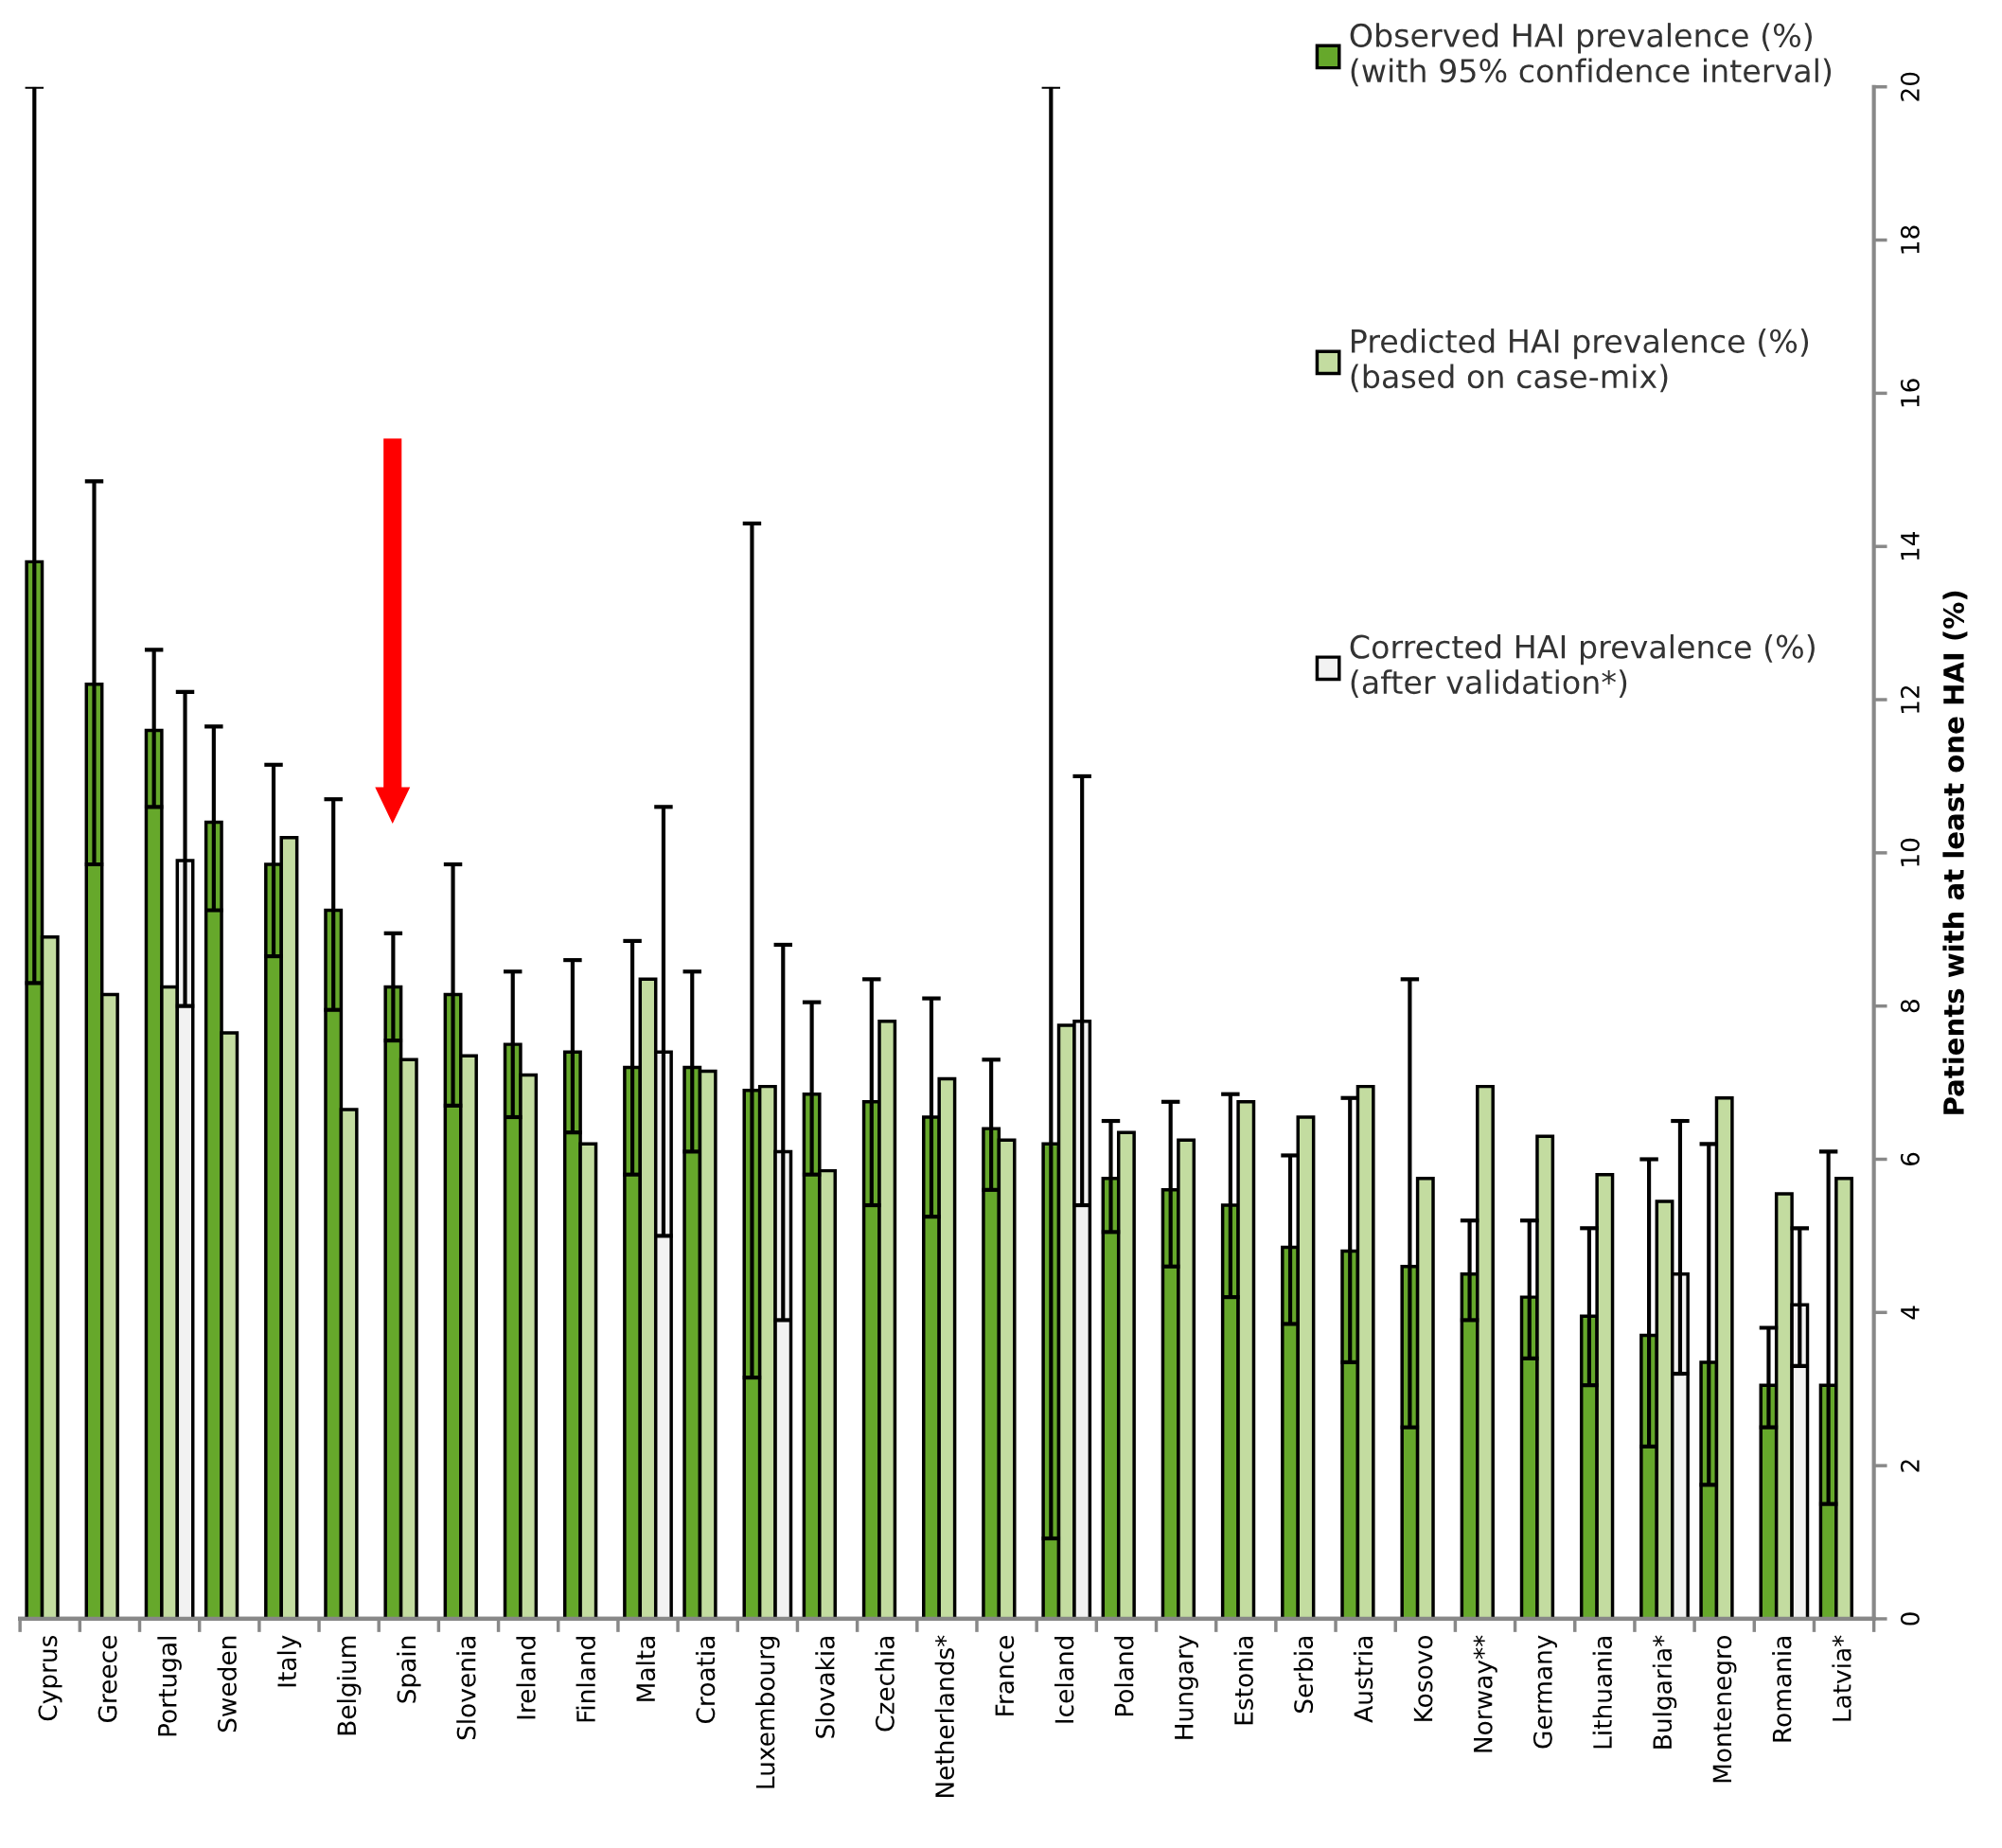  I want to click on x-tick-label: Croatia, so click(705, 1680).